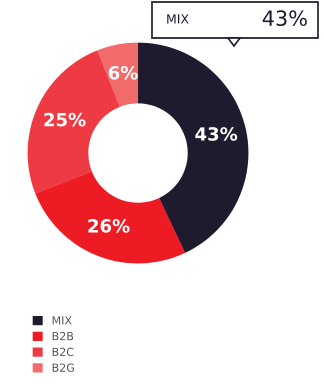  What do you see at coordinates (109, 226) in the screenshot?
I see `data-label: 26%` at bounding box center [109, 226].